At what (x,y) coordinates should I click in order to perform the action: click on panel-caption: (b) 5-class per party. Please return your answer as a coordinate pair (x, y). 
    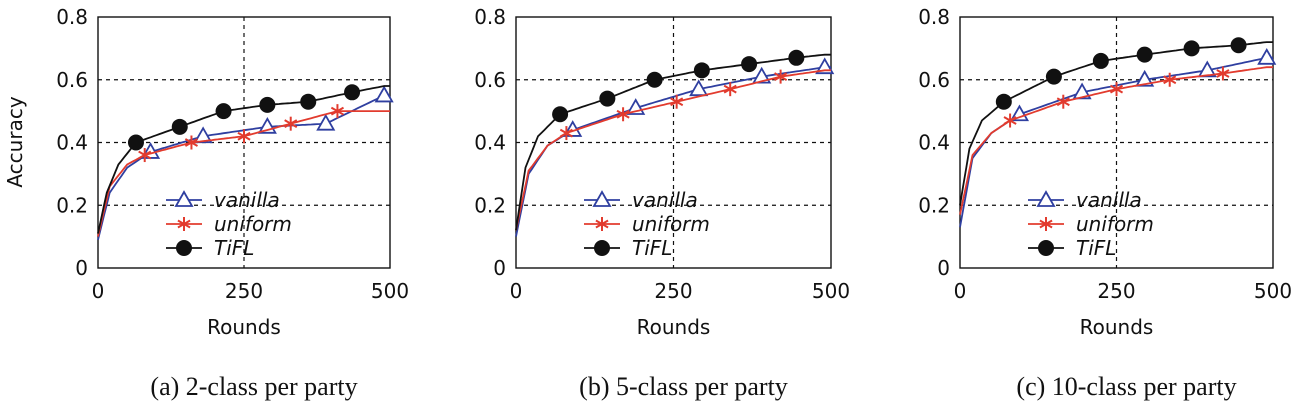
    Looking at the image, I should click on (683, 386).